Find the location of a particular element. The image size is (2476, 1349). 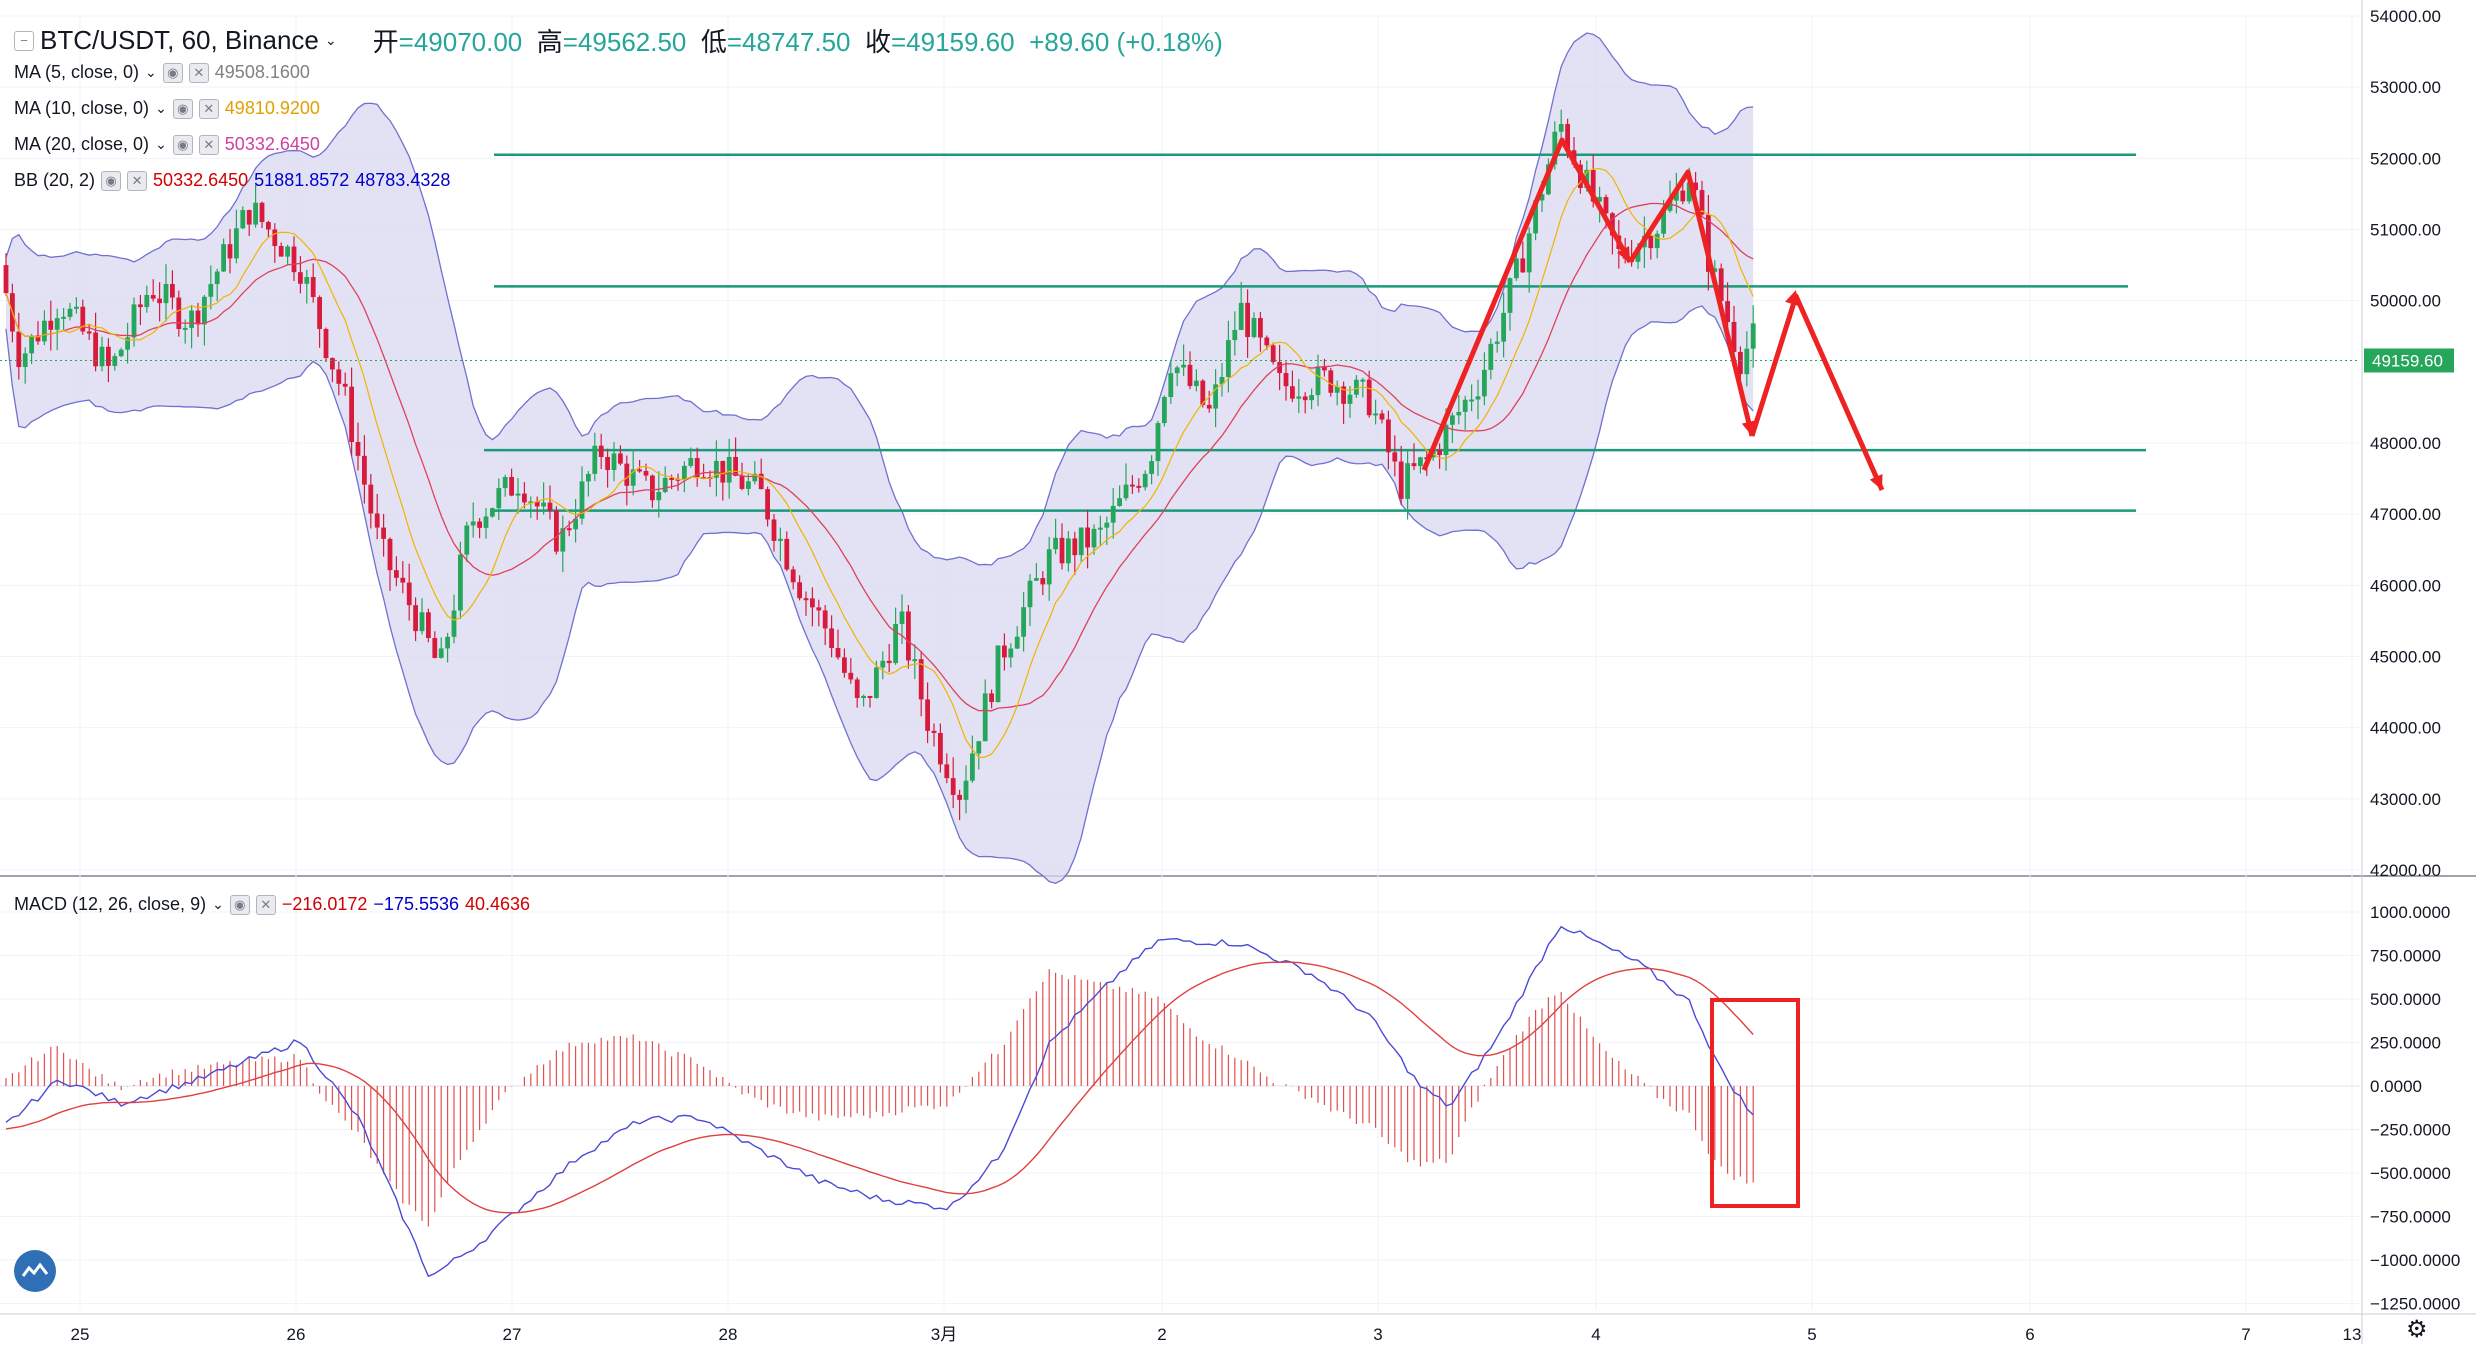

tradingview-logo-icon is located at coordinates (35, 1271).